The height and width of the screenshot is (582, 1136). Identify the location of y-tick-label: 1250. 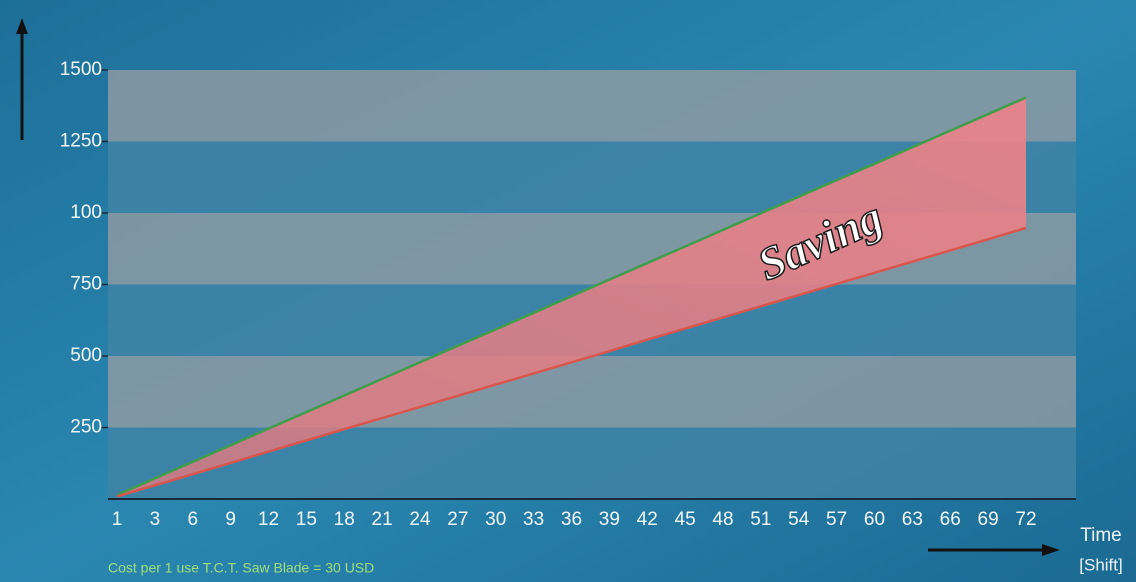
(81, 141).